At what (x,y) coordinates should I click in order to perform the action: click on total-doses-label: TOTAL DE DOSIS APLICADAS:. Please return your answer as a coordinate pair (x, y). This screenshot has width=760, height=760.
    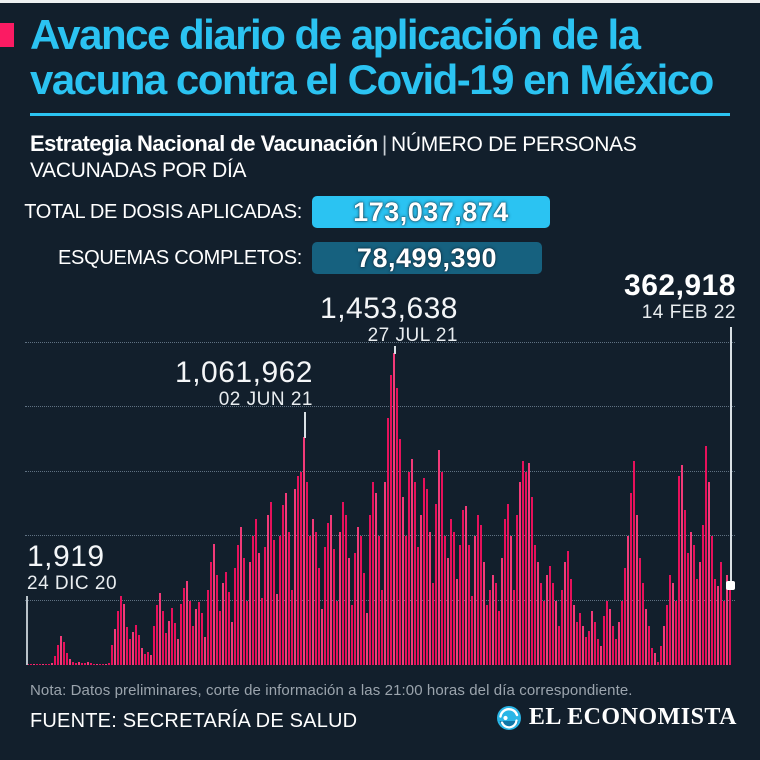
    Looking at the image, I should click on (163, 211).